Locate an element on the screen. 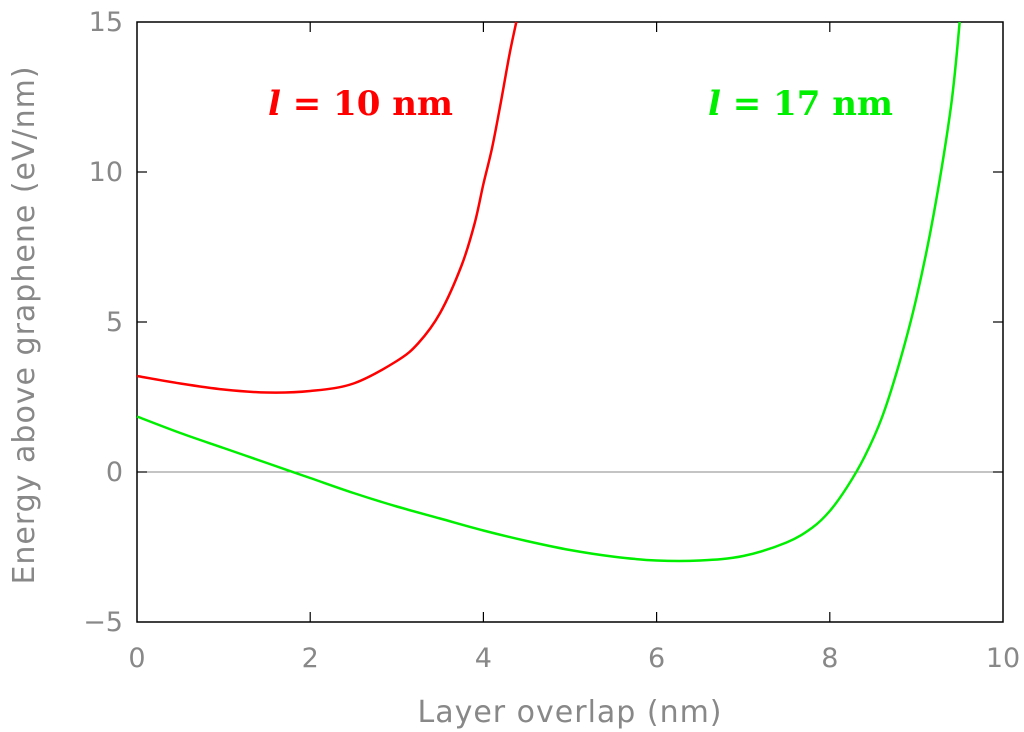 The width and height of the screenshot is (1024, 732). x-tick-label: 0 is located at coordinates (136, 658).